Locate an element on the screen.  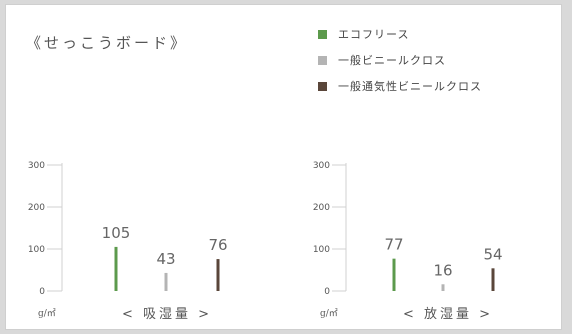
x-axis-label-0: < 吸湿量 > is located at coordinates (167, 314).